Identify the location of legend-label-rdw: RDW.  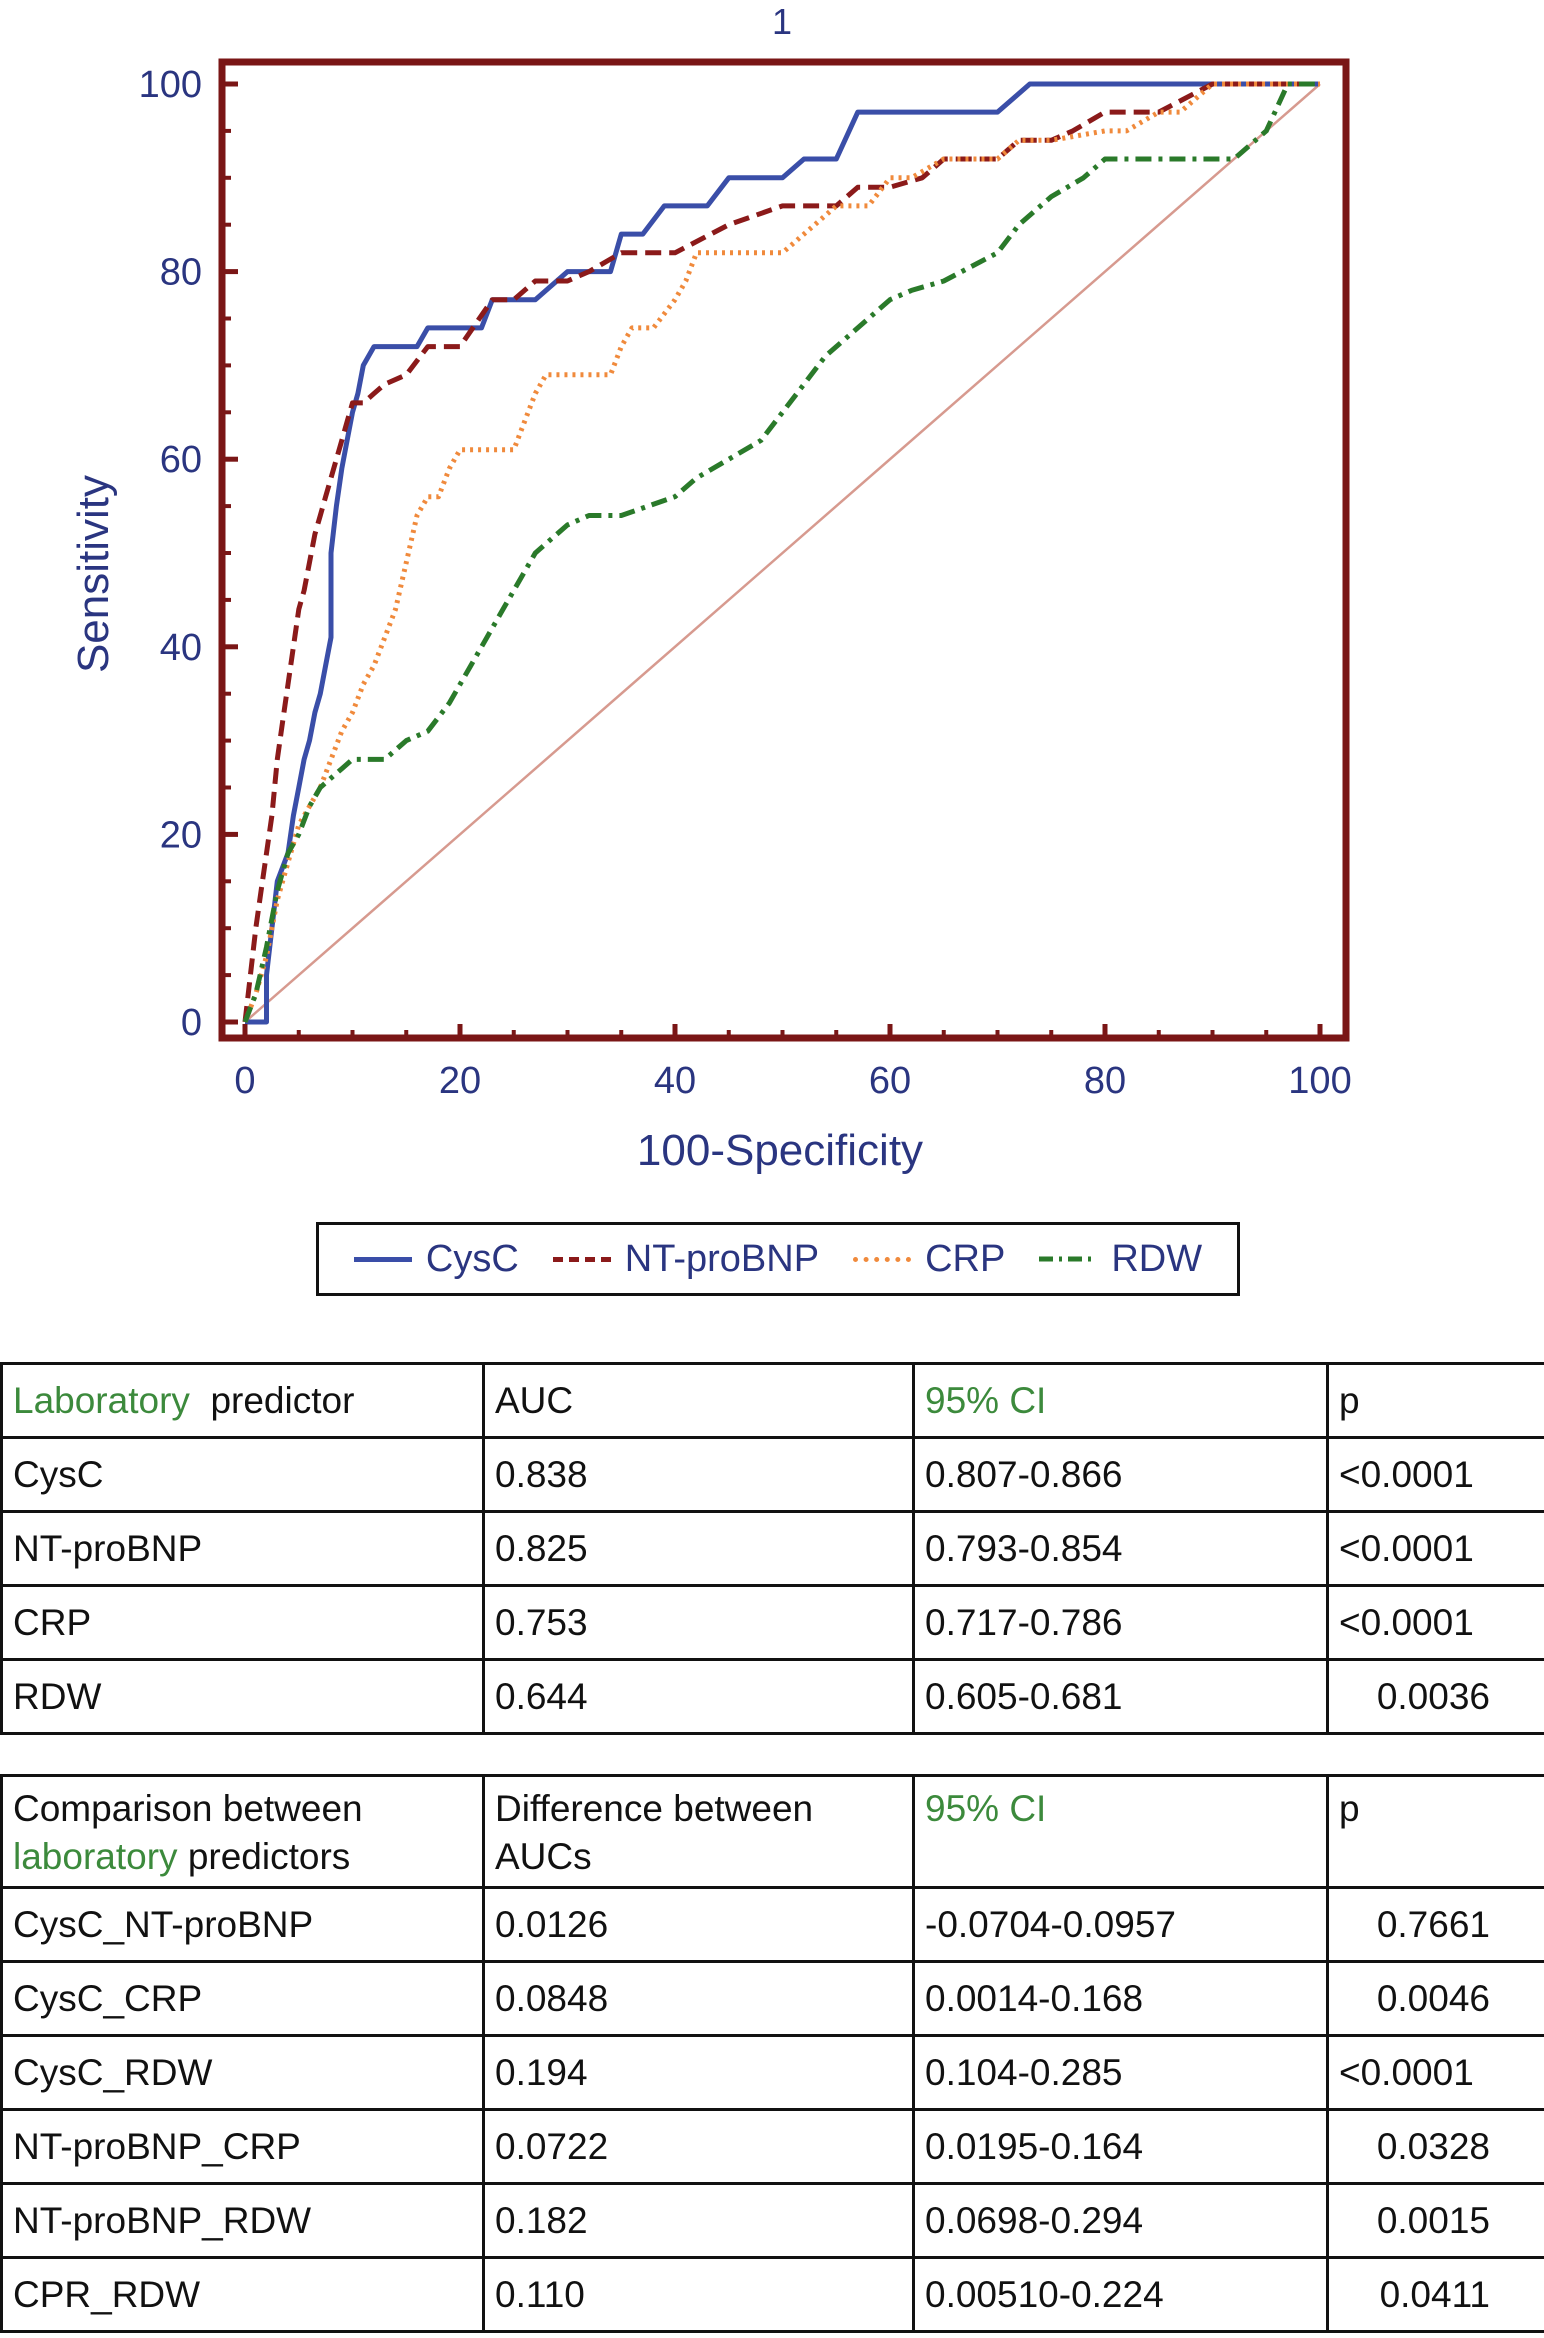
(1157, 1258).